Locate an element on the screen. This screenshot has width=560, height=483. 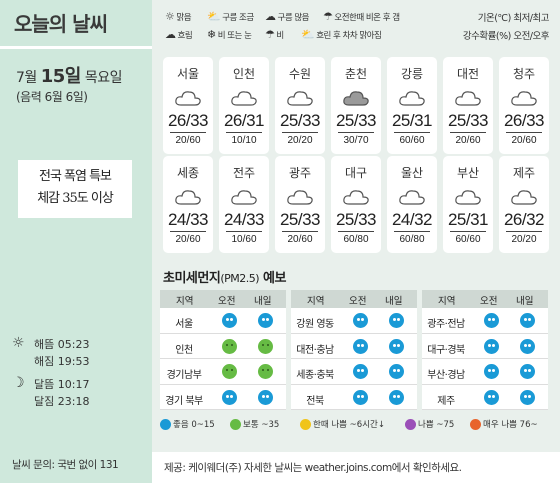
moonrise-label: 달뜸 is located at coordinates (44, 384).